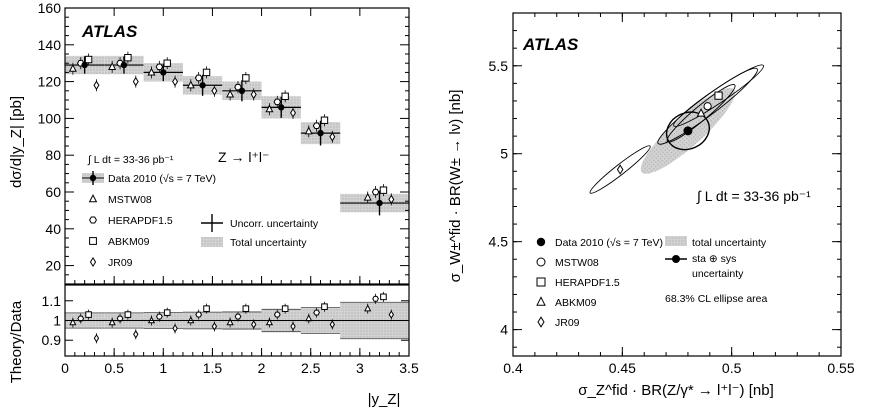  I want to click on y-tick-label: 140, so click(50, 45).